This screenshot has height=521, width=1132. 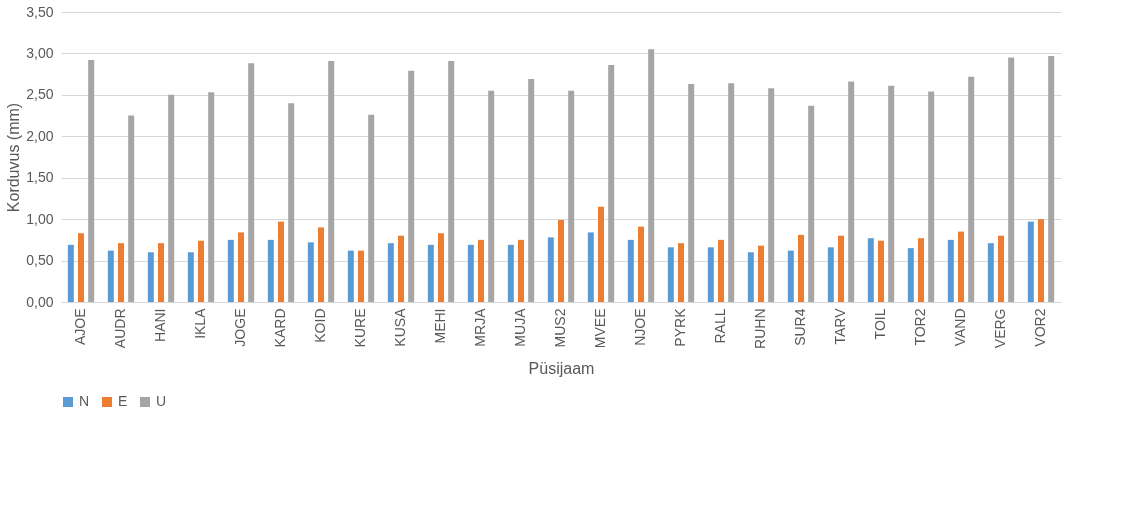 What do you see at coordinates (160, 325) in the screenshot?
I see `x-tick-label: HANI` at bounding box center [160, 325].